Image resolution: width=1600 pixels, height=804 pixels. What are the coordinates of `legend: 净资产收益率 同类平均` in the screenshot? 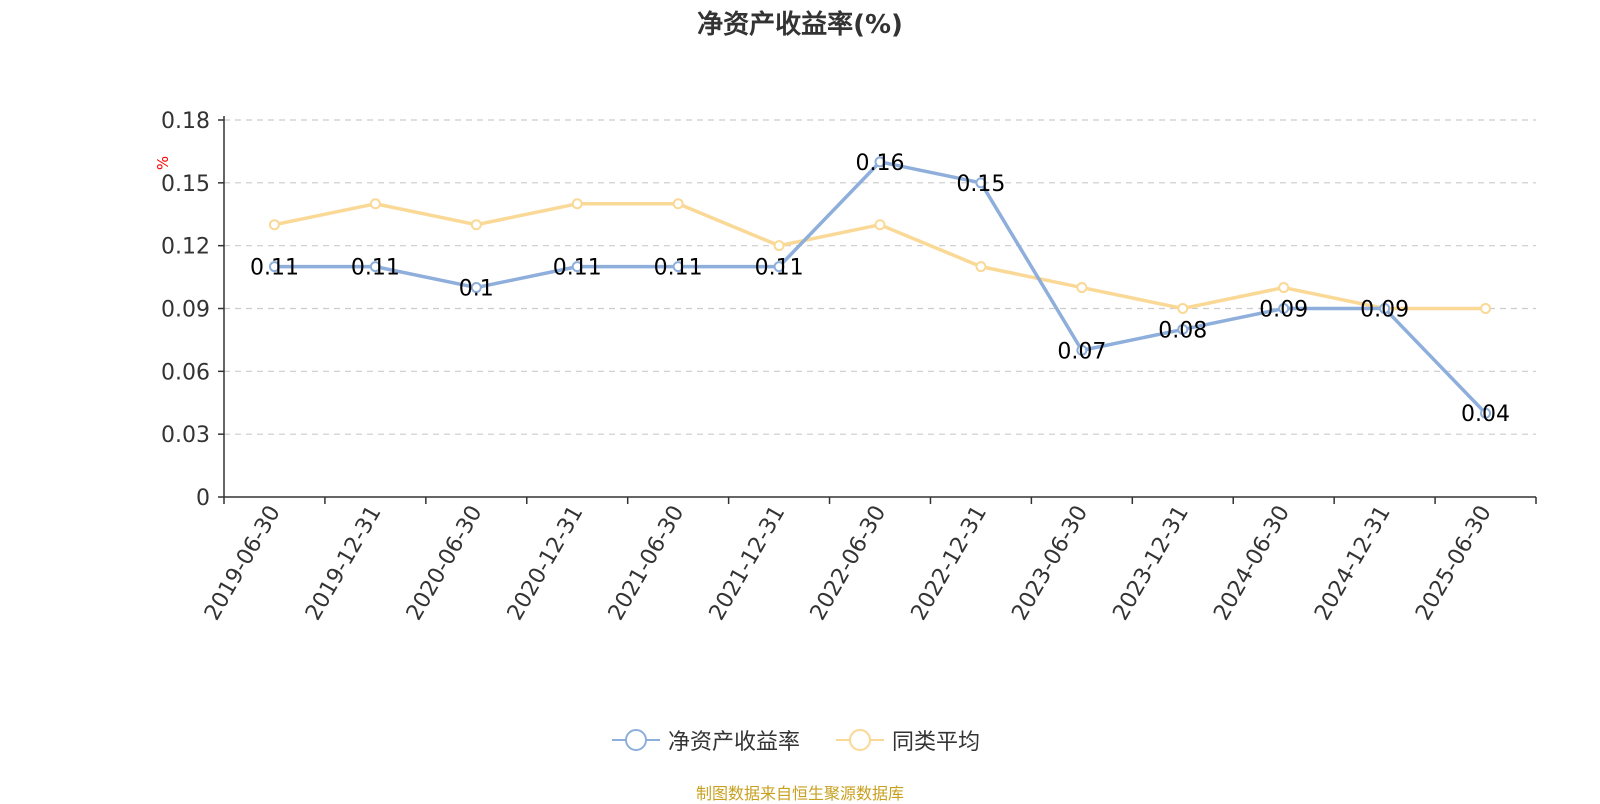 It's located at (800, 740).